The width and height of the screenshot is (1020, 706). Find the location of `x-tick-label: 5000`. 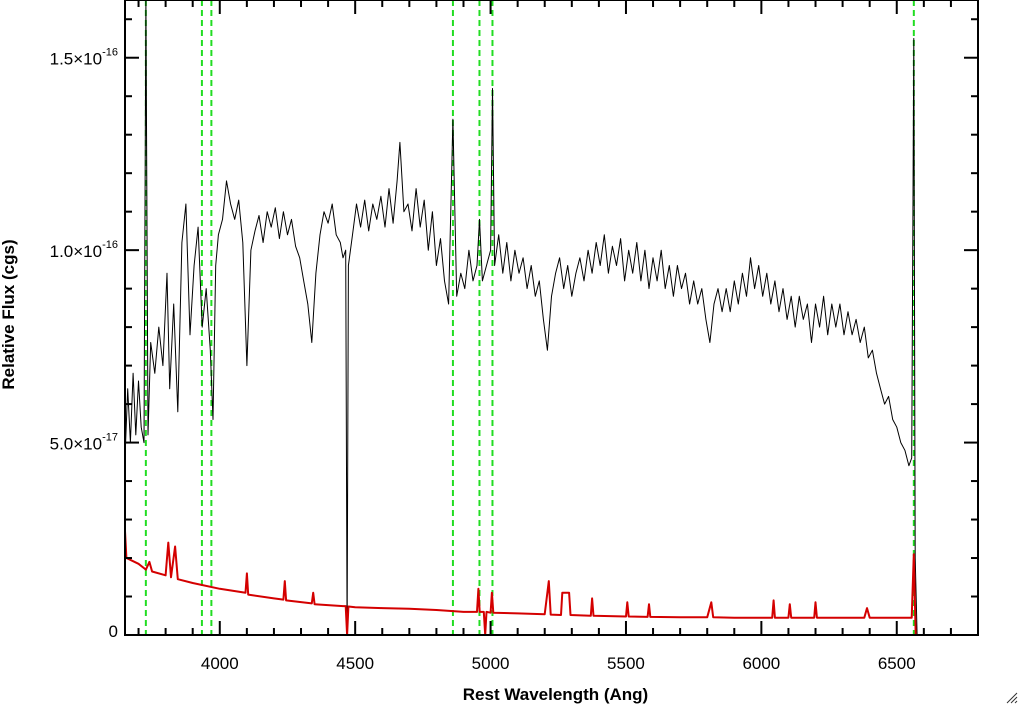

x-tick-label: 5000 is located at coordinates (491, 663).